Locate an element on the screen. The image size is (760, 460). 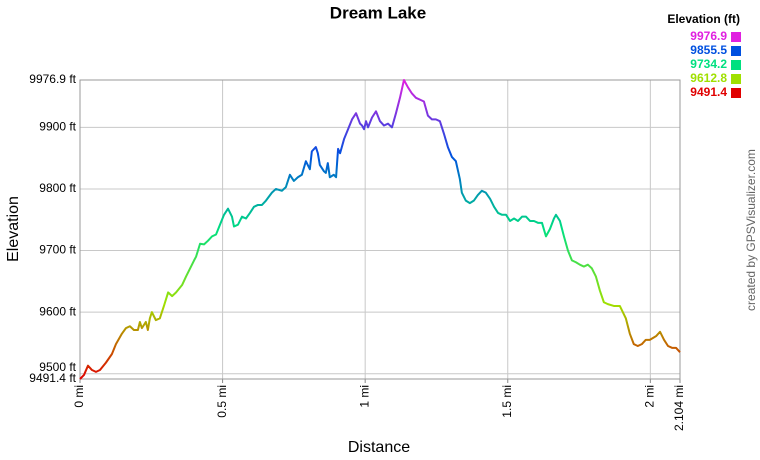
y-tick-label: 9500 ft is located at coordinates (57, 367).